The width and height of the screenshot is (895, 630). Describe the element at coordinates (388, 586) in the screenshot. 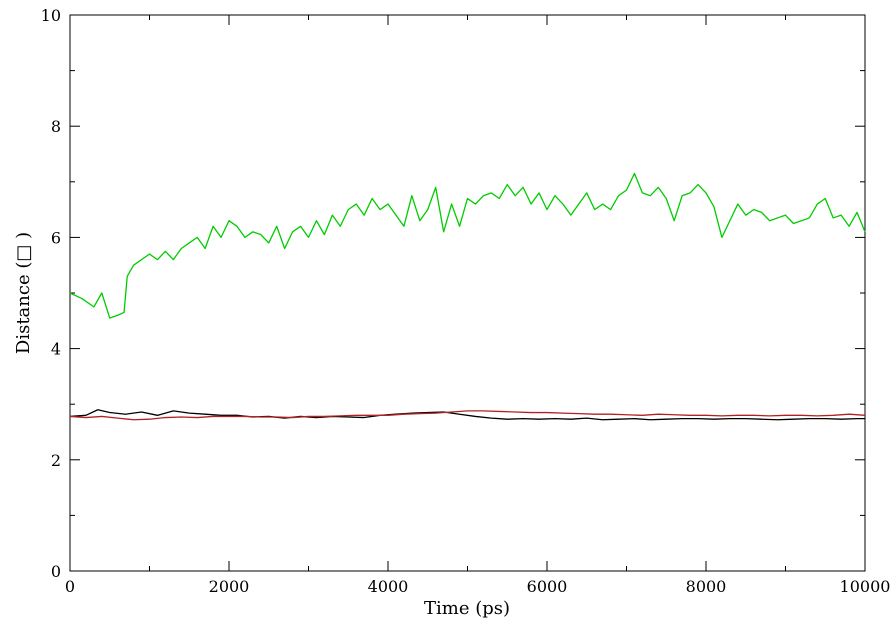

I see `x-tick-label: 4000` at that location.